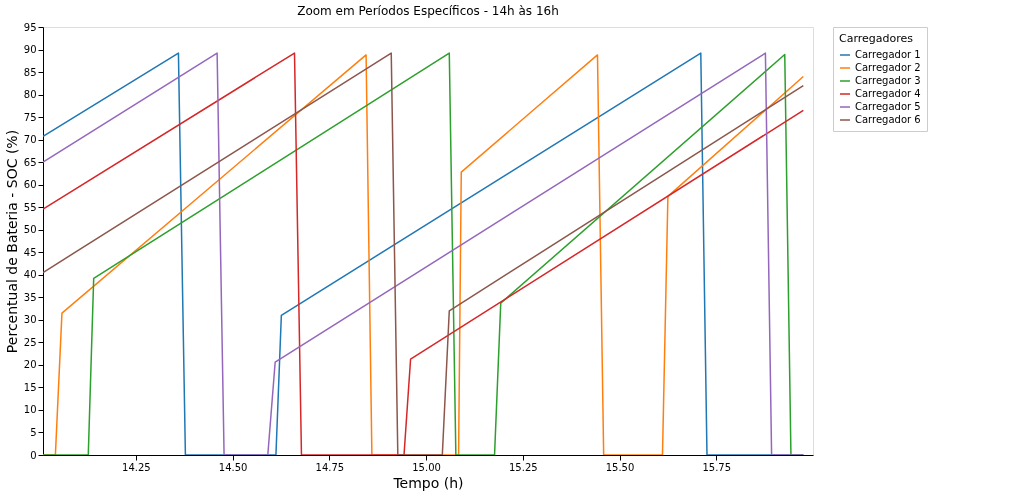 The width and height of the screenshot is (1011, 502). I want to click on x-tick-label: 15.75, so click(717, 467).